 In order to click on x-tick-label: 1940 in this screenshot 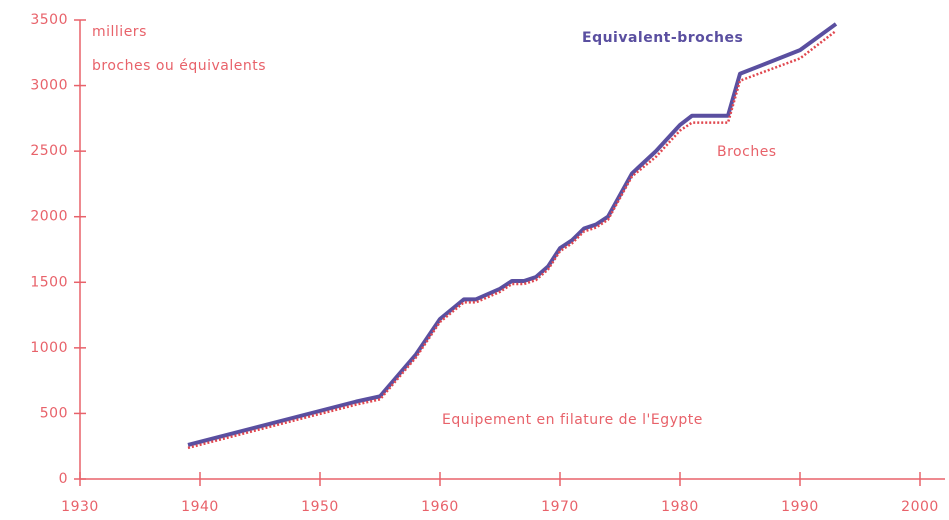, I will do `click(200, 507)`.